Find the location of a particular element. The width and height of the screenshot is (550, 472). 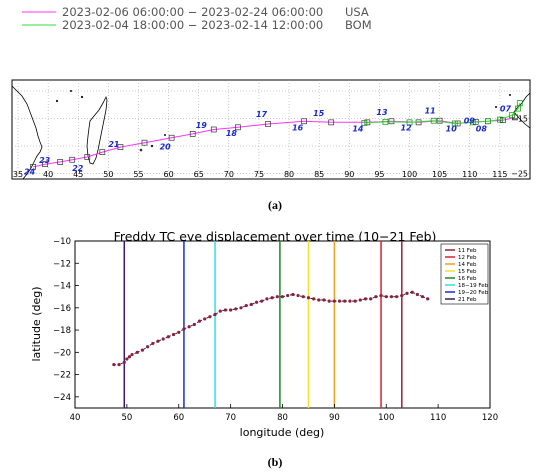

y-tick-label: −10 is located at coordinates (62, 242).